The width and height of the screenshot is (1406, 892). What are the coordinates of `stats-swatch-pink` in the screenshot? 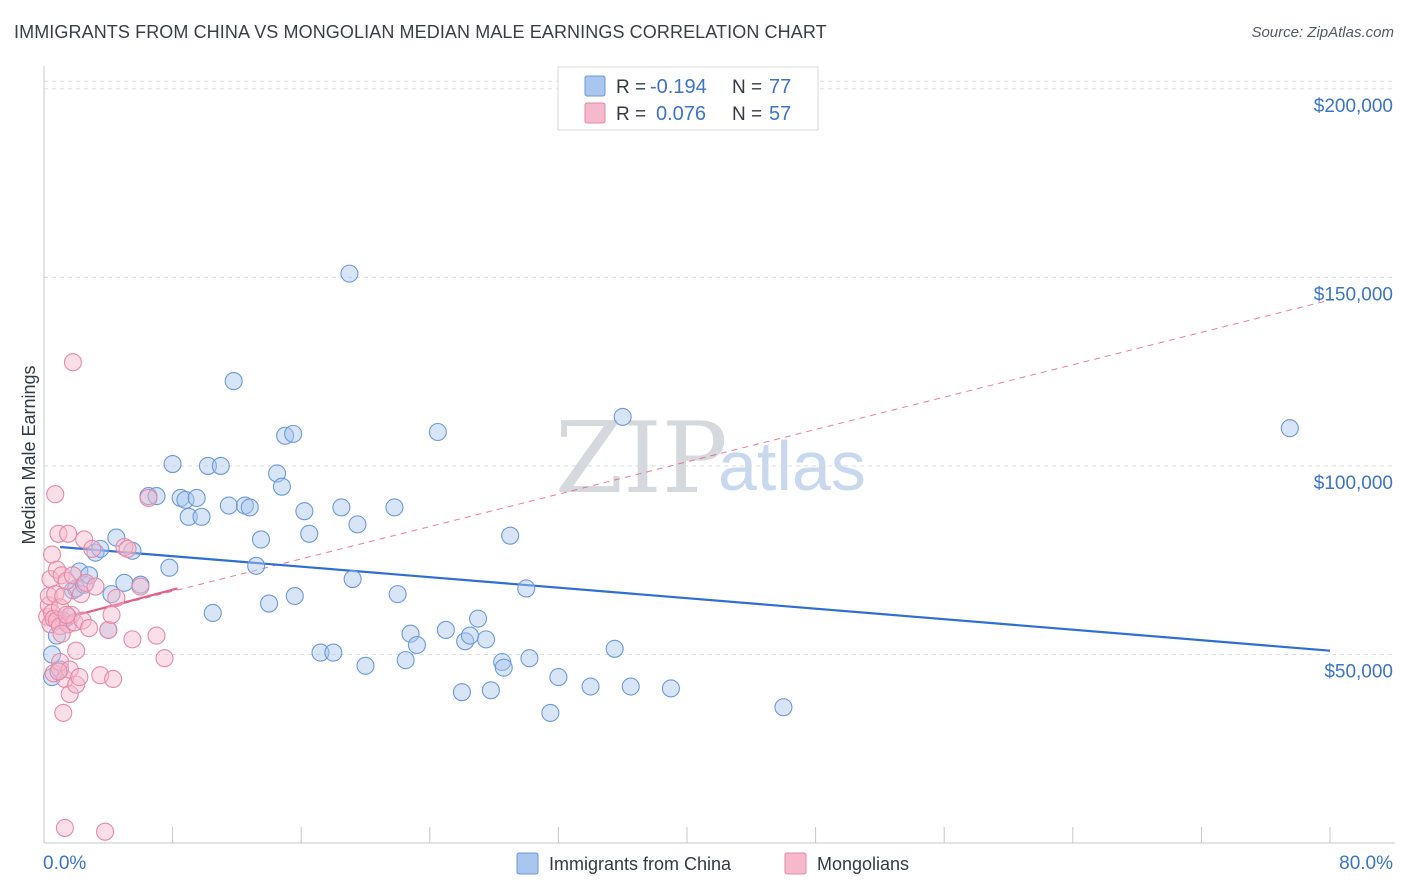 It's located at (595, 113).